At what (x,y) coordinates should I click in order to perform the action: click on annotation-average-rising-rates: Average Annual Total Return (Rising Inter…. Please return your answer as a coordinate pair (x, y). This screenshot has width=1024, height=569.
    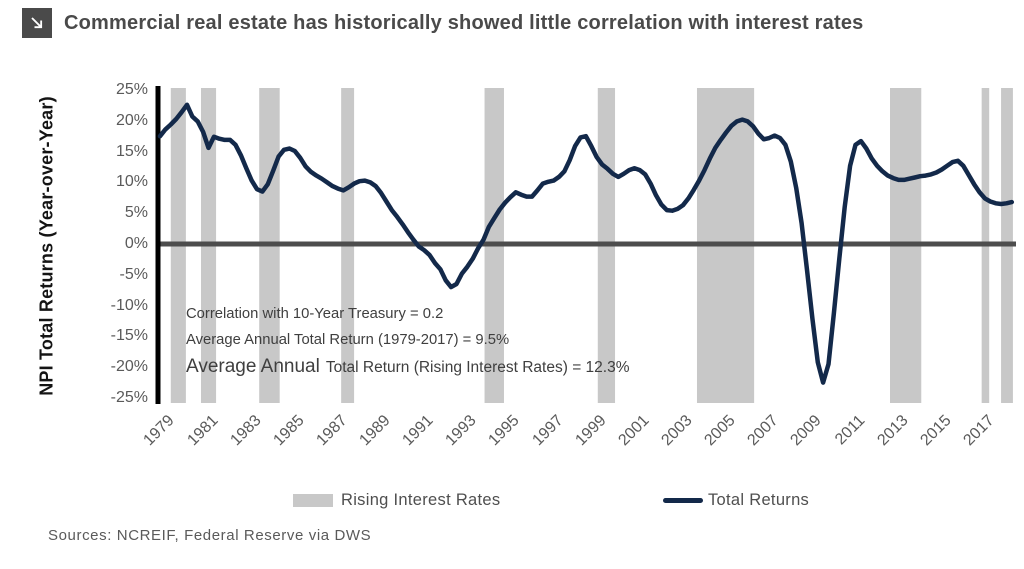
    Looking at the image, I should click on (408, 367).